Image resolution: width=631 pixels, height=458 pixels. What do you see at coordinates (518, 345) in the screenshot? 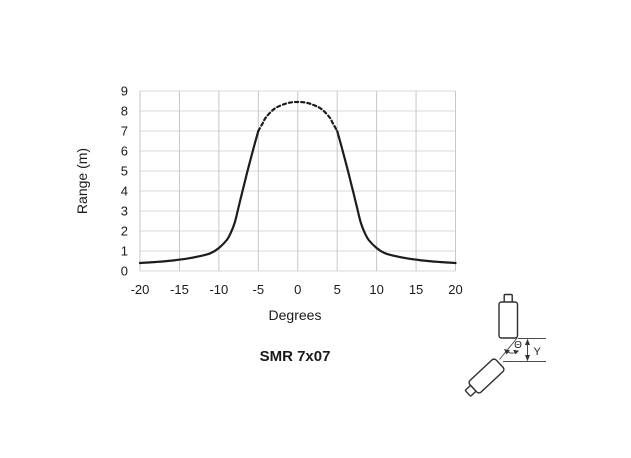
I see `theta-label: Θ` at bounding box center [518, 345].